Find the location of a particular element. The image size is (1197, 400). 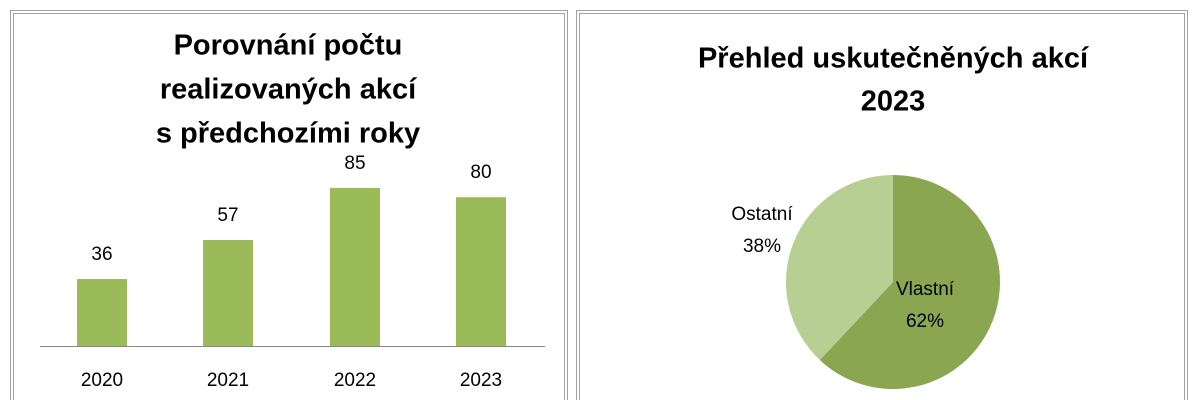

slice-value: 62% is located at coordinates (925, 321).